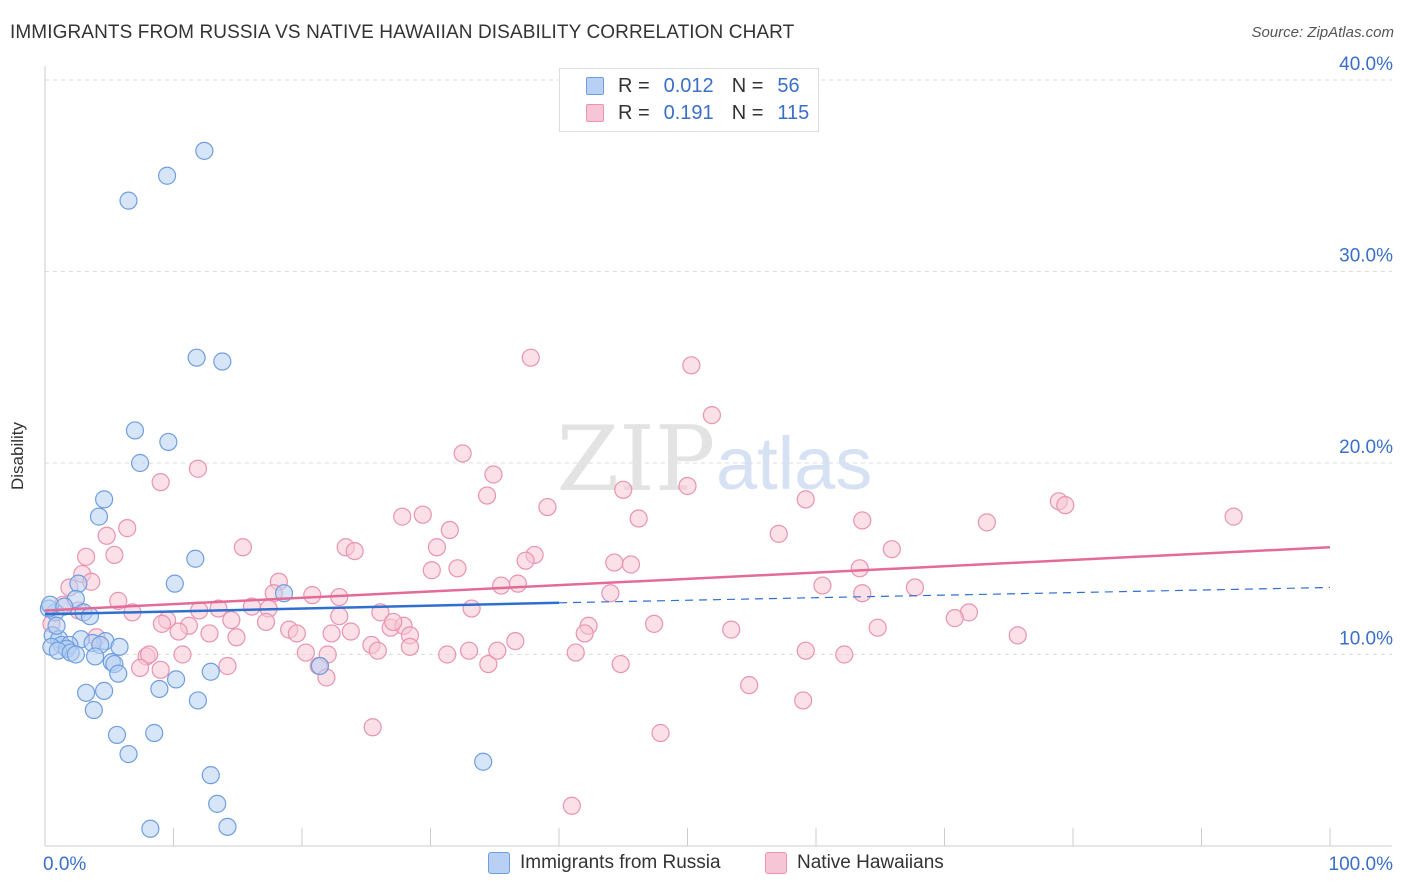  What do you see at coordinates (499, 863) in the screenshot?
I see `legend-swatch-russia` at bounding box center [499, 863].